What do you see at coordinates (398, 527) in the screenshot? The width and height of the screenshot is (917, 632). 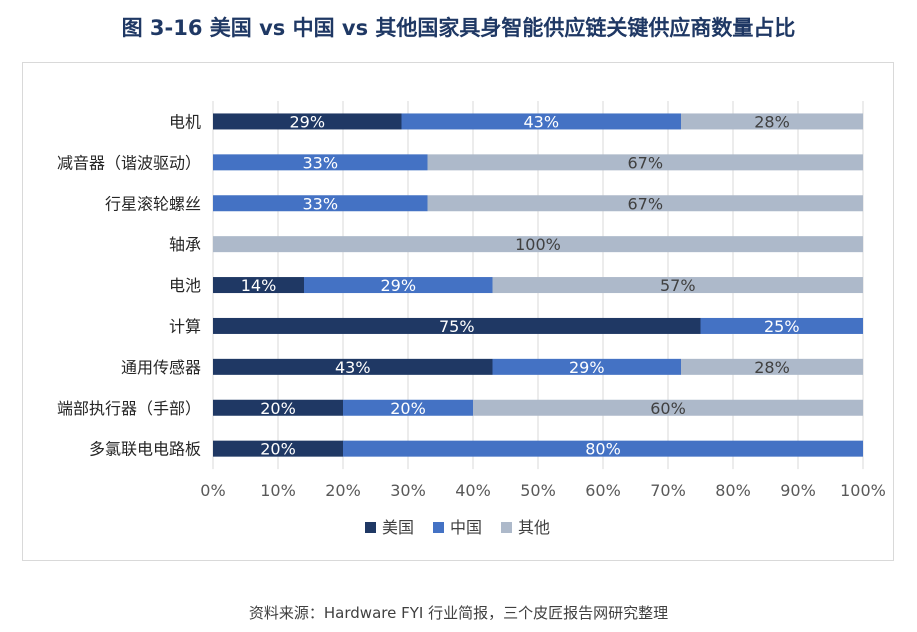 I see `legend-label: 美国` at bounding box center [398, 527].